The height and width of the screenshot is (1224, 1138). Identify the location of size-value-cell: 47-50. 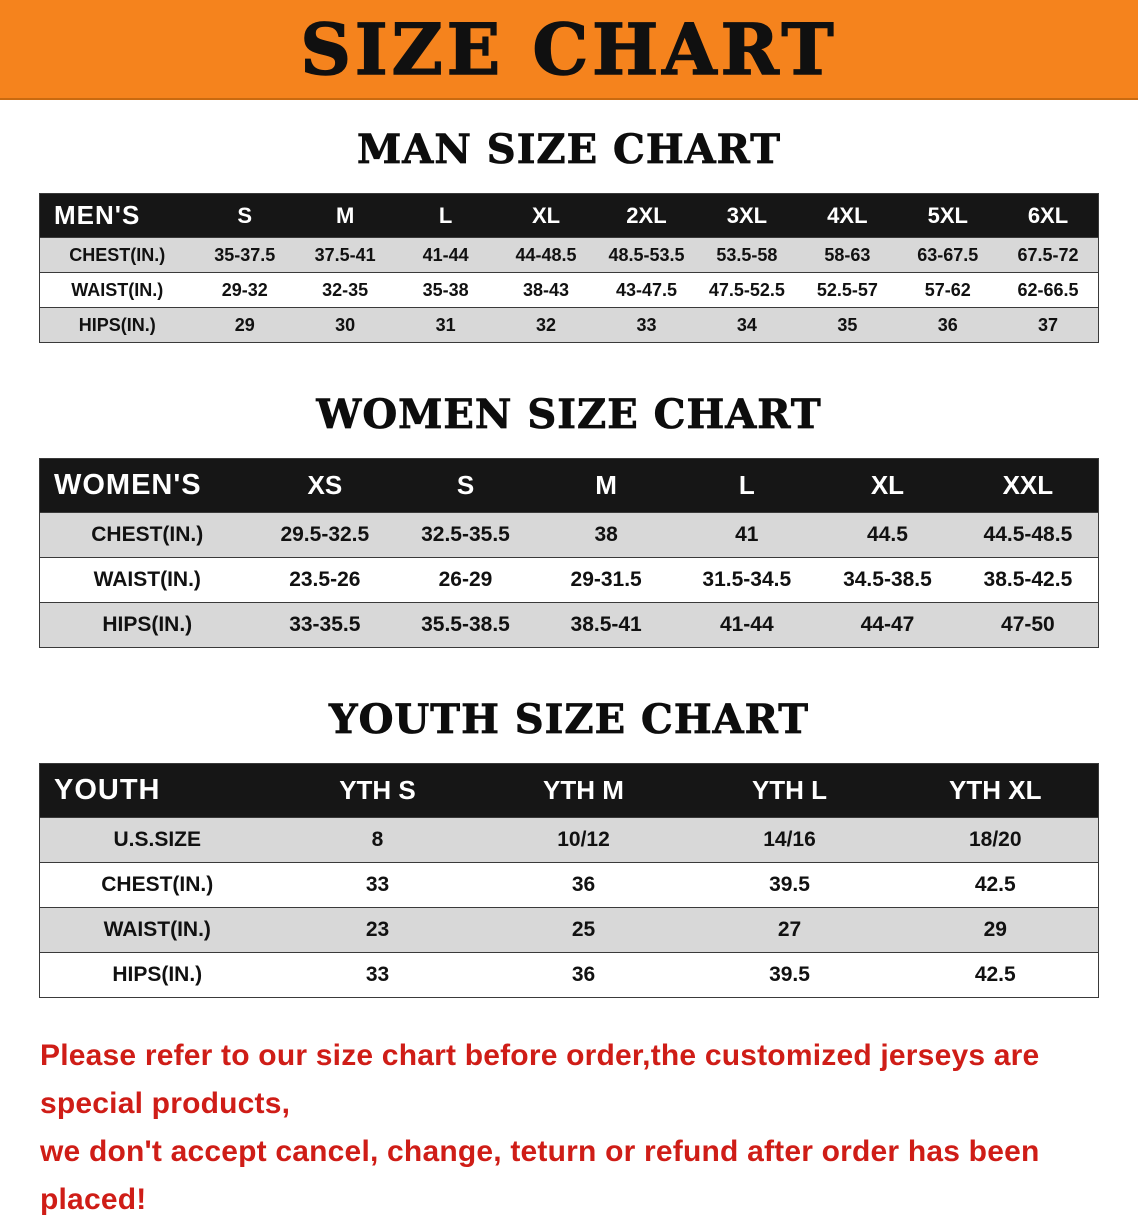
(1028, 624).